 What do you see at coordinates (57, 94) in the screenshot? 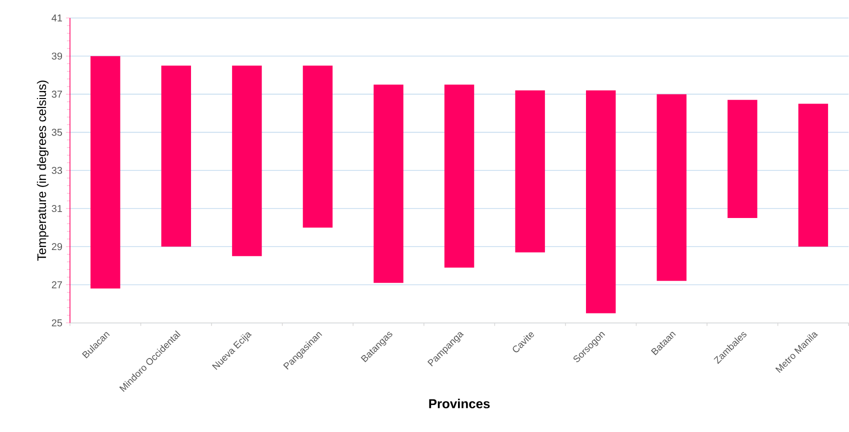
I see `y-tick-label: 37` at bounding box center [57, 94].